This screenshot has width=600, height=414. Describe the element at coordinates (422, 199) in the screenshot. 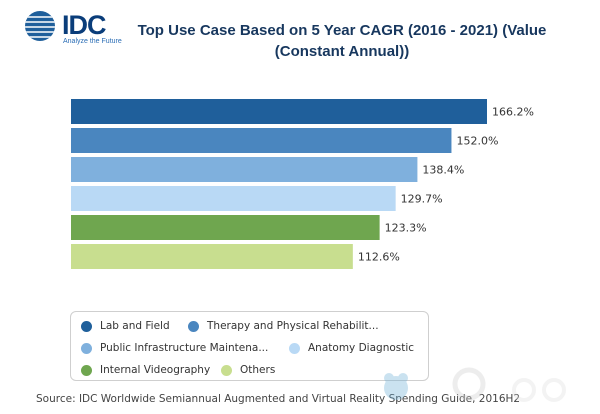

I see `bar-value-label: 129.7%` at that location.